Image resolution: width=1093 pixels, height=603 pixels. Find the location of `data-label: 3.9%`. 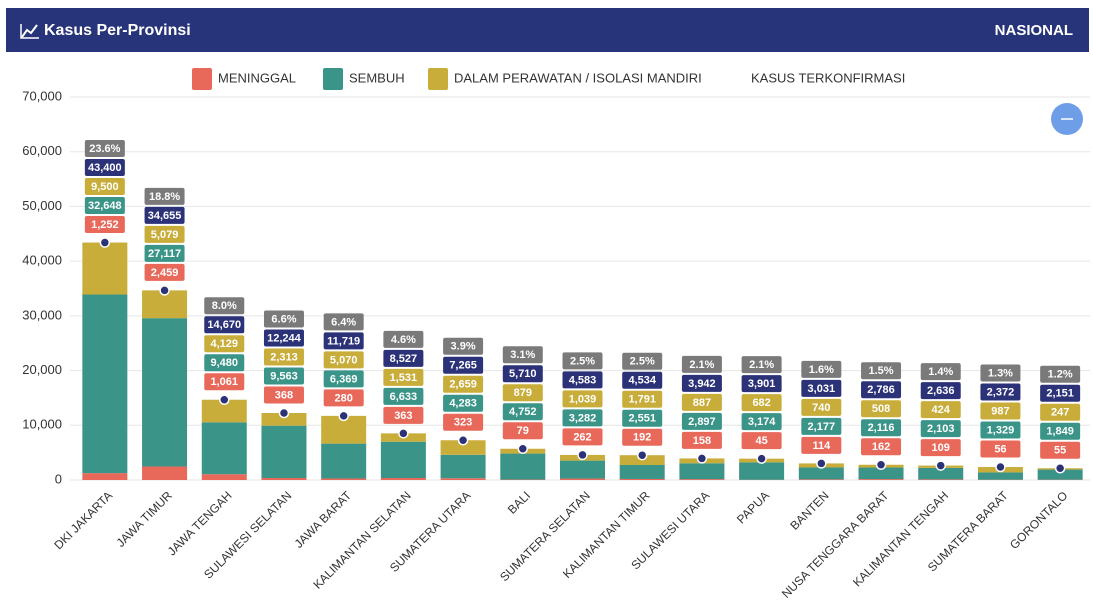

data-label: 3.9% is located at coordinates (463, 347).